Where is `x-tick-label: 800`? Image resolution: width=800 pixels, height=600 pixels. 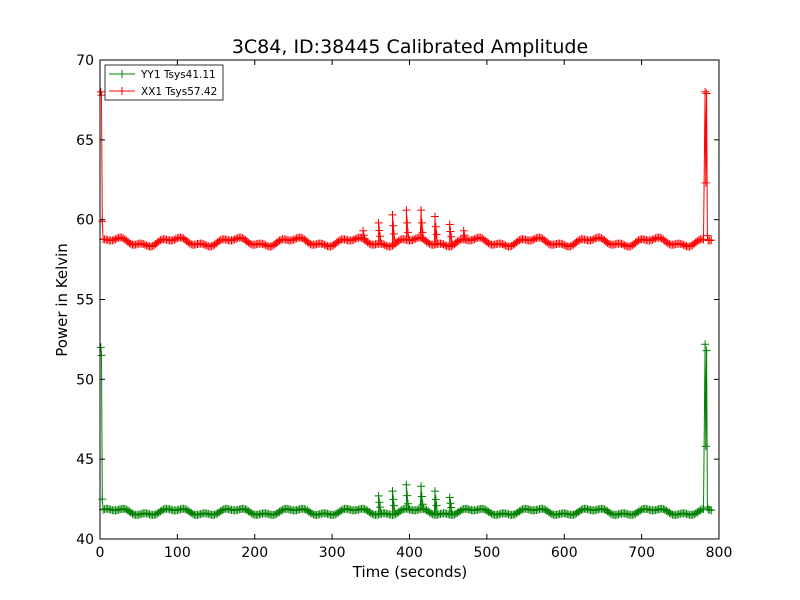
x-tick-label: 800 is located at coordinates (719, 553).